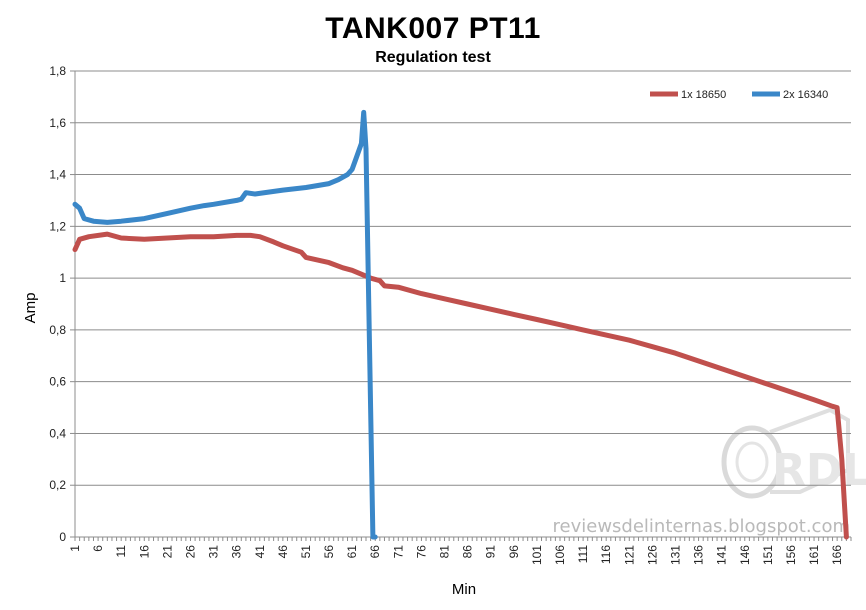 This screenshot has height=610, width=866. I want to click on y-tick-label-1: 0,2, so click(57, 485).